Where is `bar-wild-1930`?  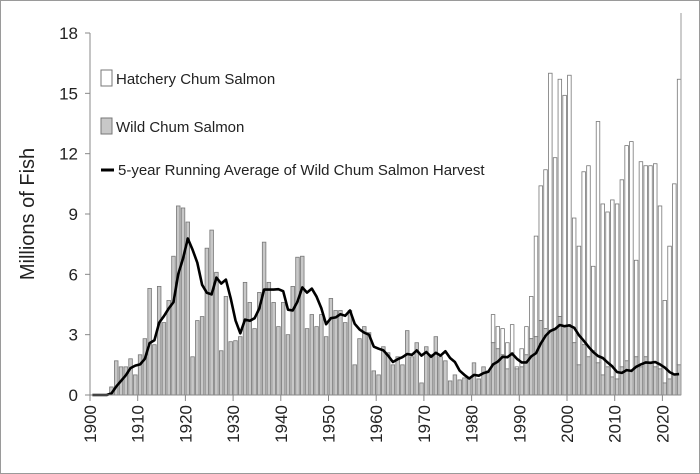
bar-wild-1930 is located at coordinates (235, 368).